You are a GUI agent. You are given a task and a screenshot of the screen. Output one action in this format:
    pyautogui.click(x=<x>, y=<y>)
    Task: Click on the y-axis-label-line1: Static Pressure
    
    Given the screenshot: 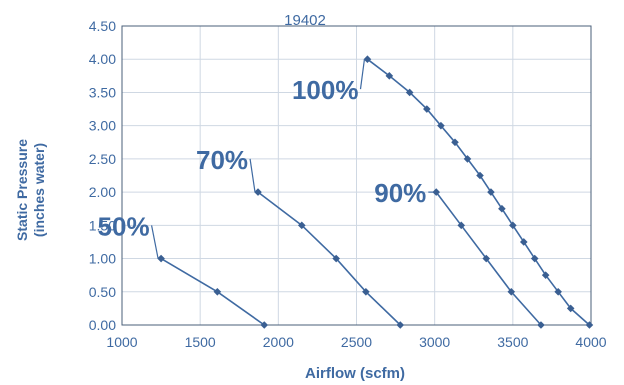 What is the action you would take?
    pyautogui.click(x=22, y=190)
    